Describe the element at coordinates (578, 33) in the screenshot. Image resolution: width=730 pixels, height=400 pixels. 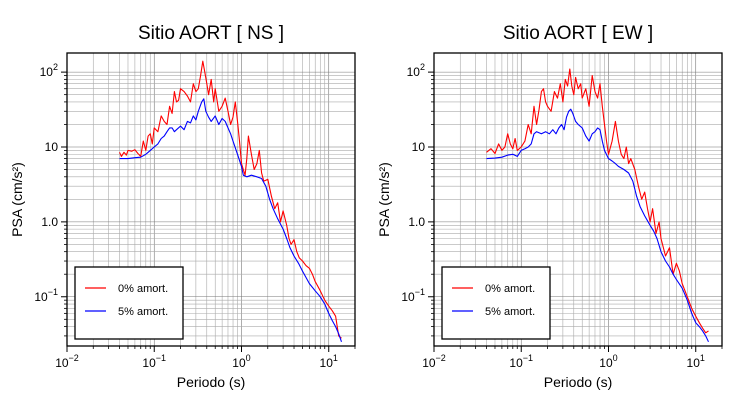
I see `chart-title: Sitio AORT [ EW ]` at that location.